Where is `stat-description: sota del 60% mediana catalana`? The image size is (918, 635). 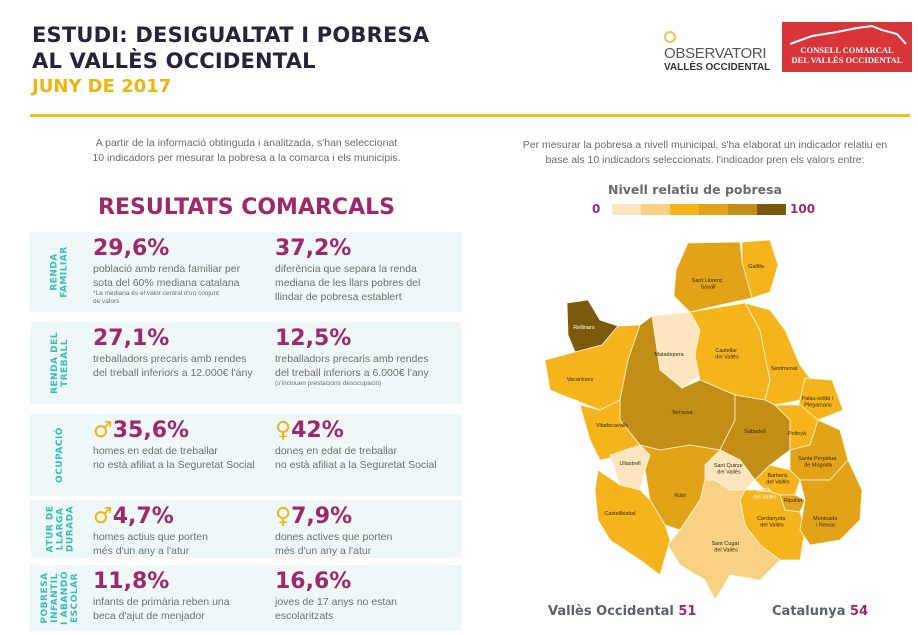 stat-description: sota del 60% mediana catalana is located at coordinates (166, 283).